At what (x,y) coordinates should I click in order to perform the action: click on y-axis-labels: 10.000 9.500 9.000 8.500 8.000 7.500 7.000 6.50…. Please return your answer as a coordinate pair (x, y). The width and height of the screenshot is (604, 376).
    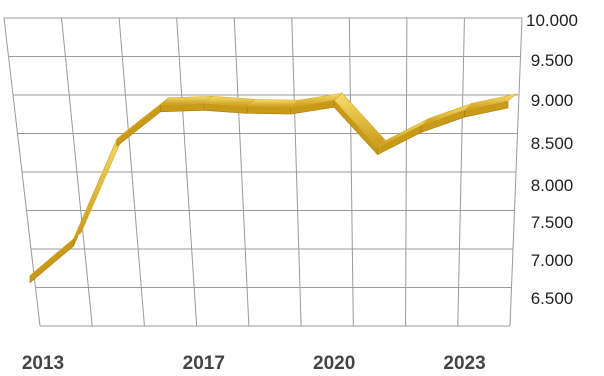
    Looking at the image, I should click on (552, 159).